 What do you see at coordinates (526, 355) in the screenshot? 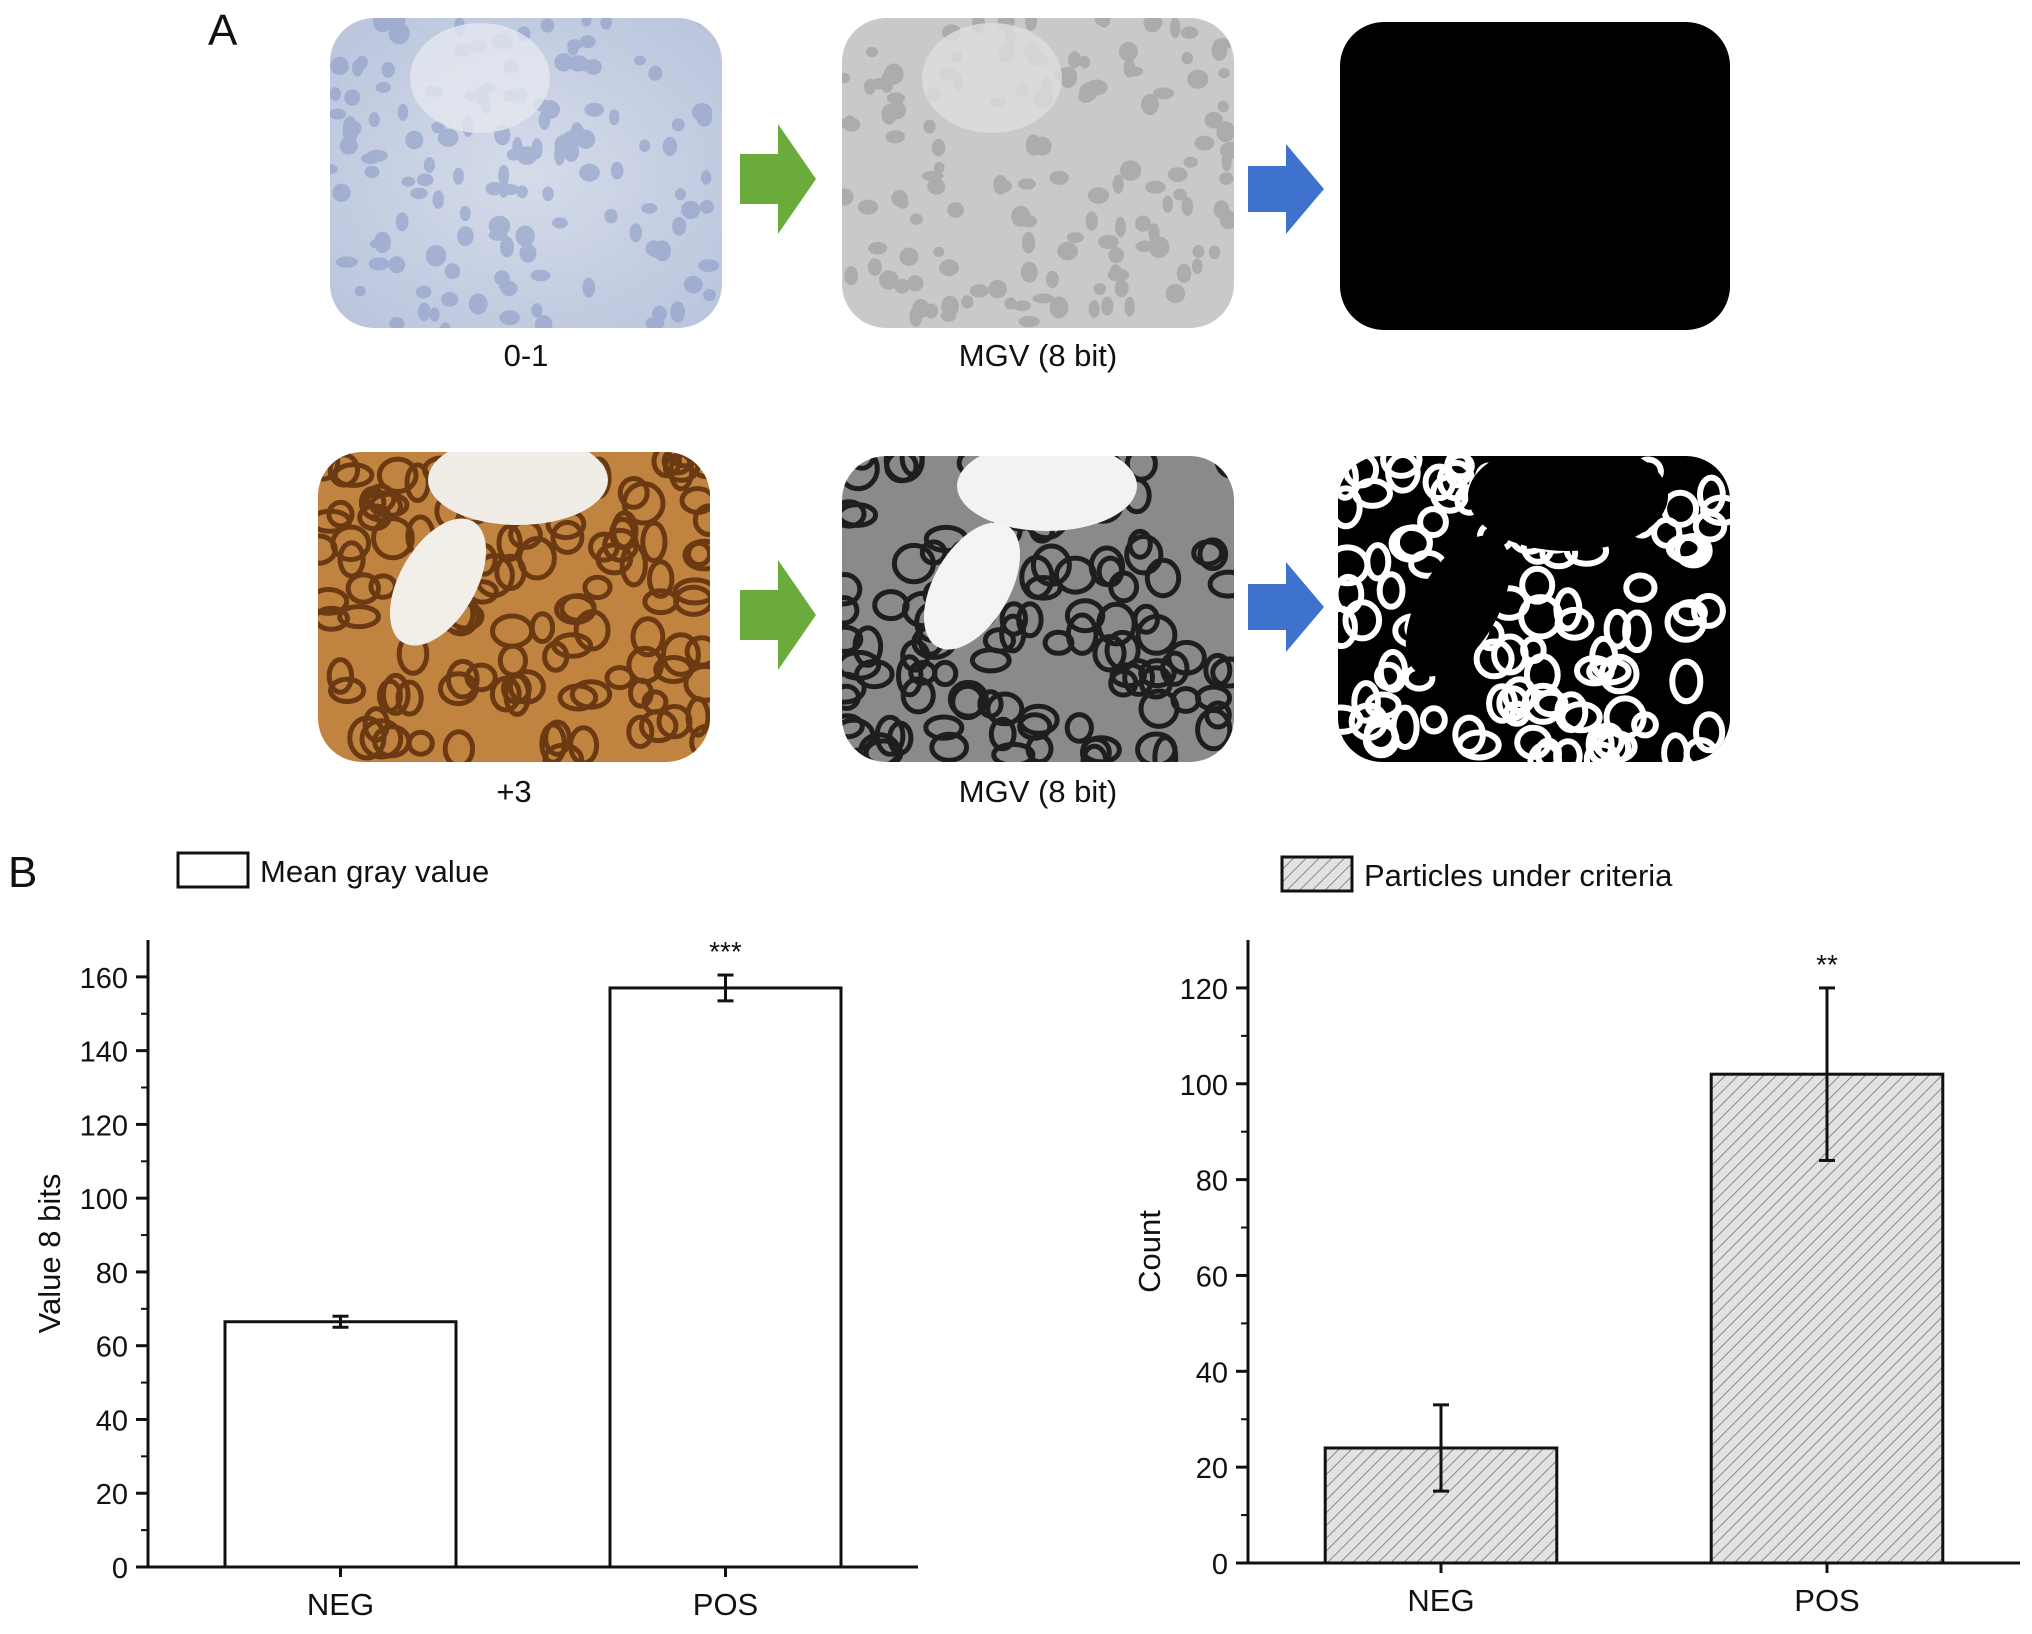
I see `caption-negative: 0-1` at bounding box center [526, 355].